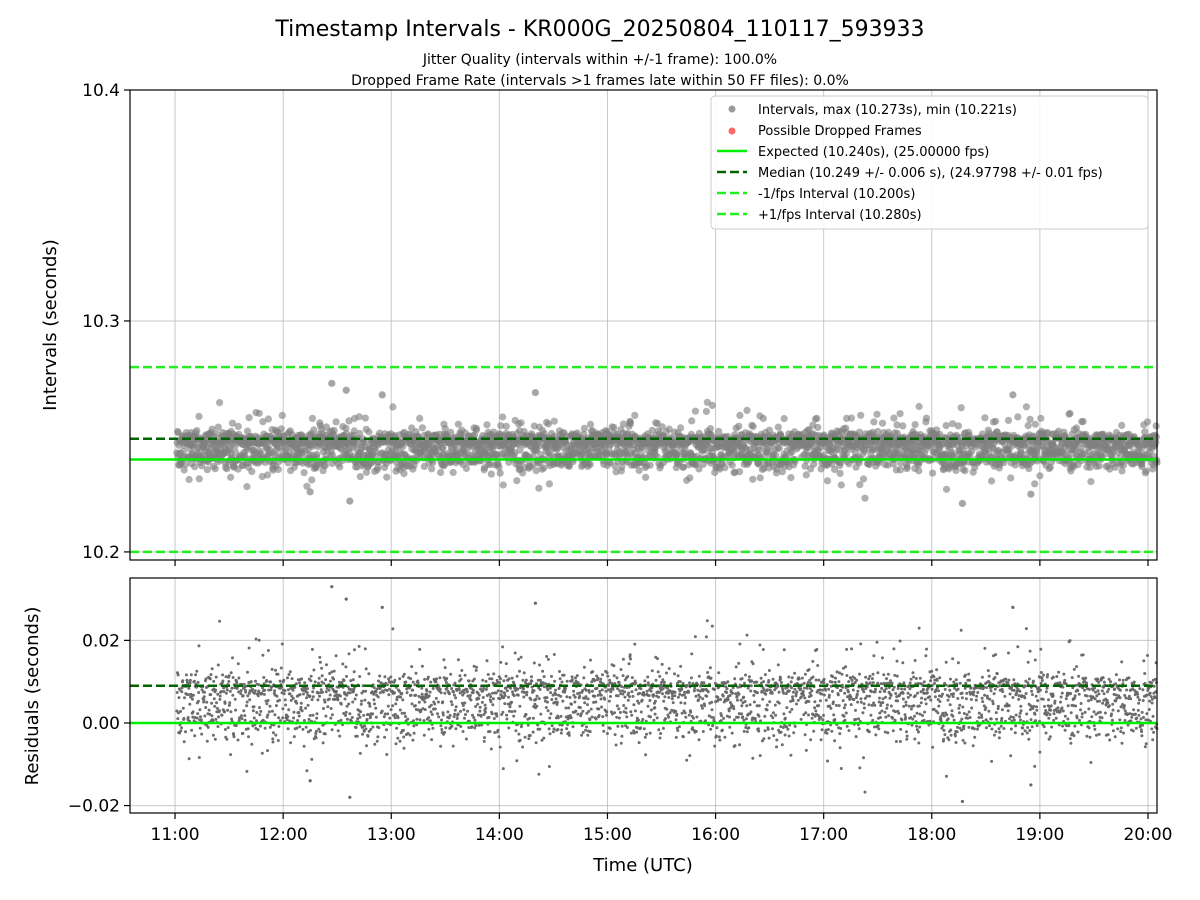 The height and width of the screenshot is (900, 1200). What do you see at coordinates (382, 395) in the screenshot?
I see `interval-extreme-point` at bounding box center [382, 395].